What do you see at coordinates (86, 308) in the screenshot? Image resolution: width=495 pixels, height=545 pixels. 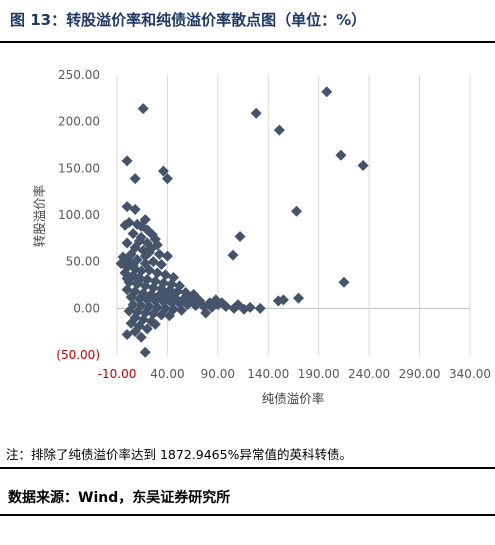 I see `y-tick-label: 0.00` at bounding box center [86, 308].